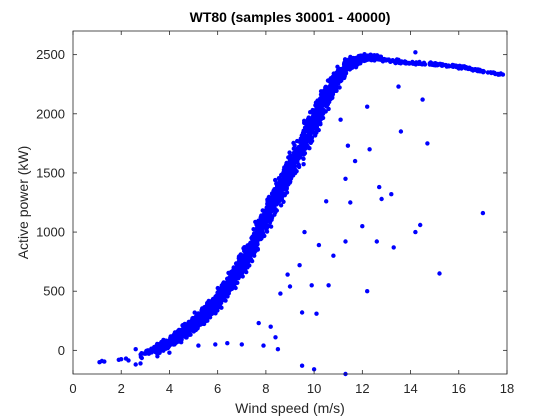 This screenshot has height=420, width=560. I want to click on y-tick-label: 0, so click(61, 350).